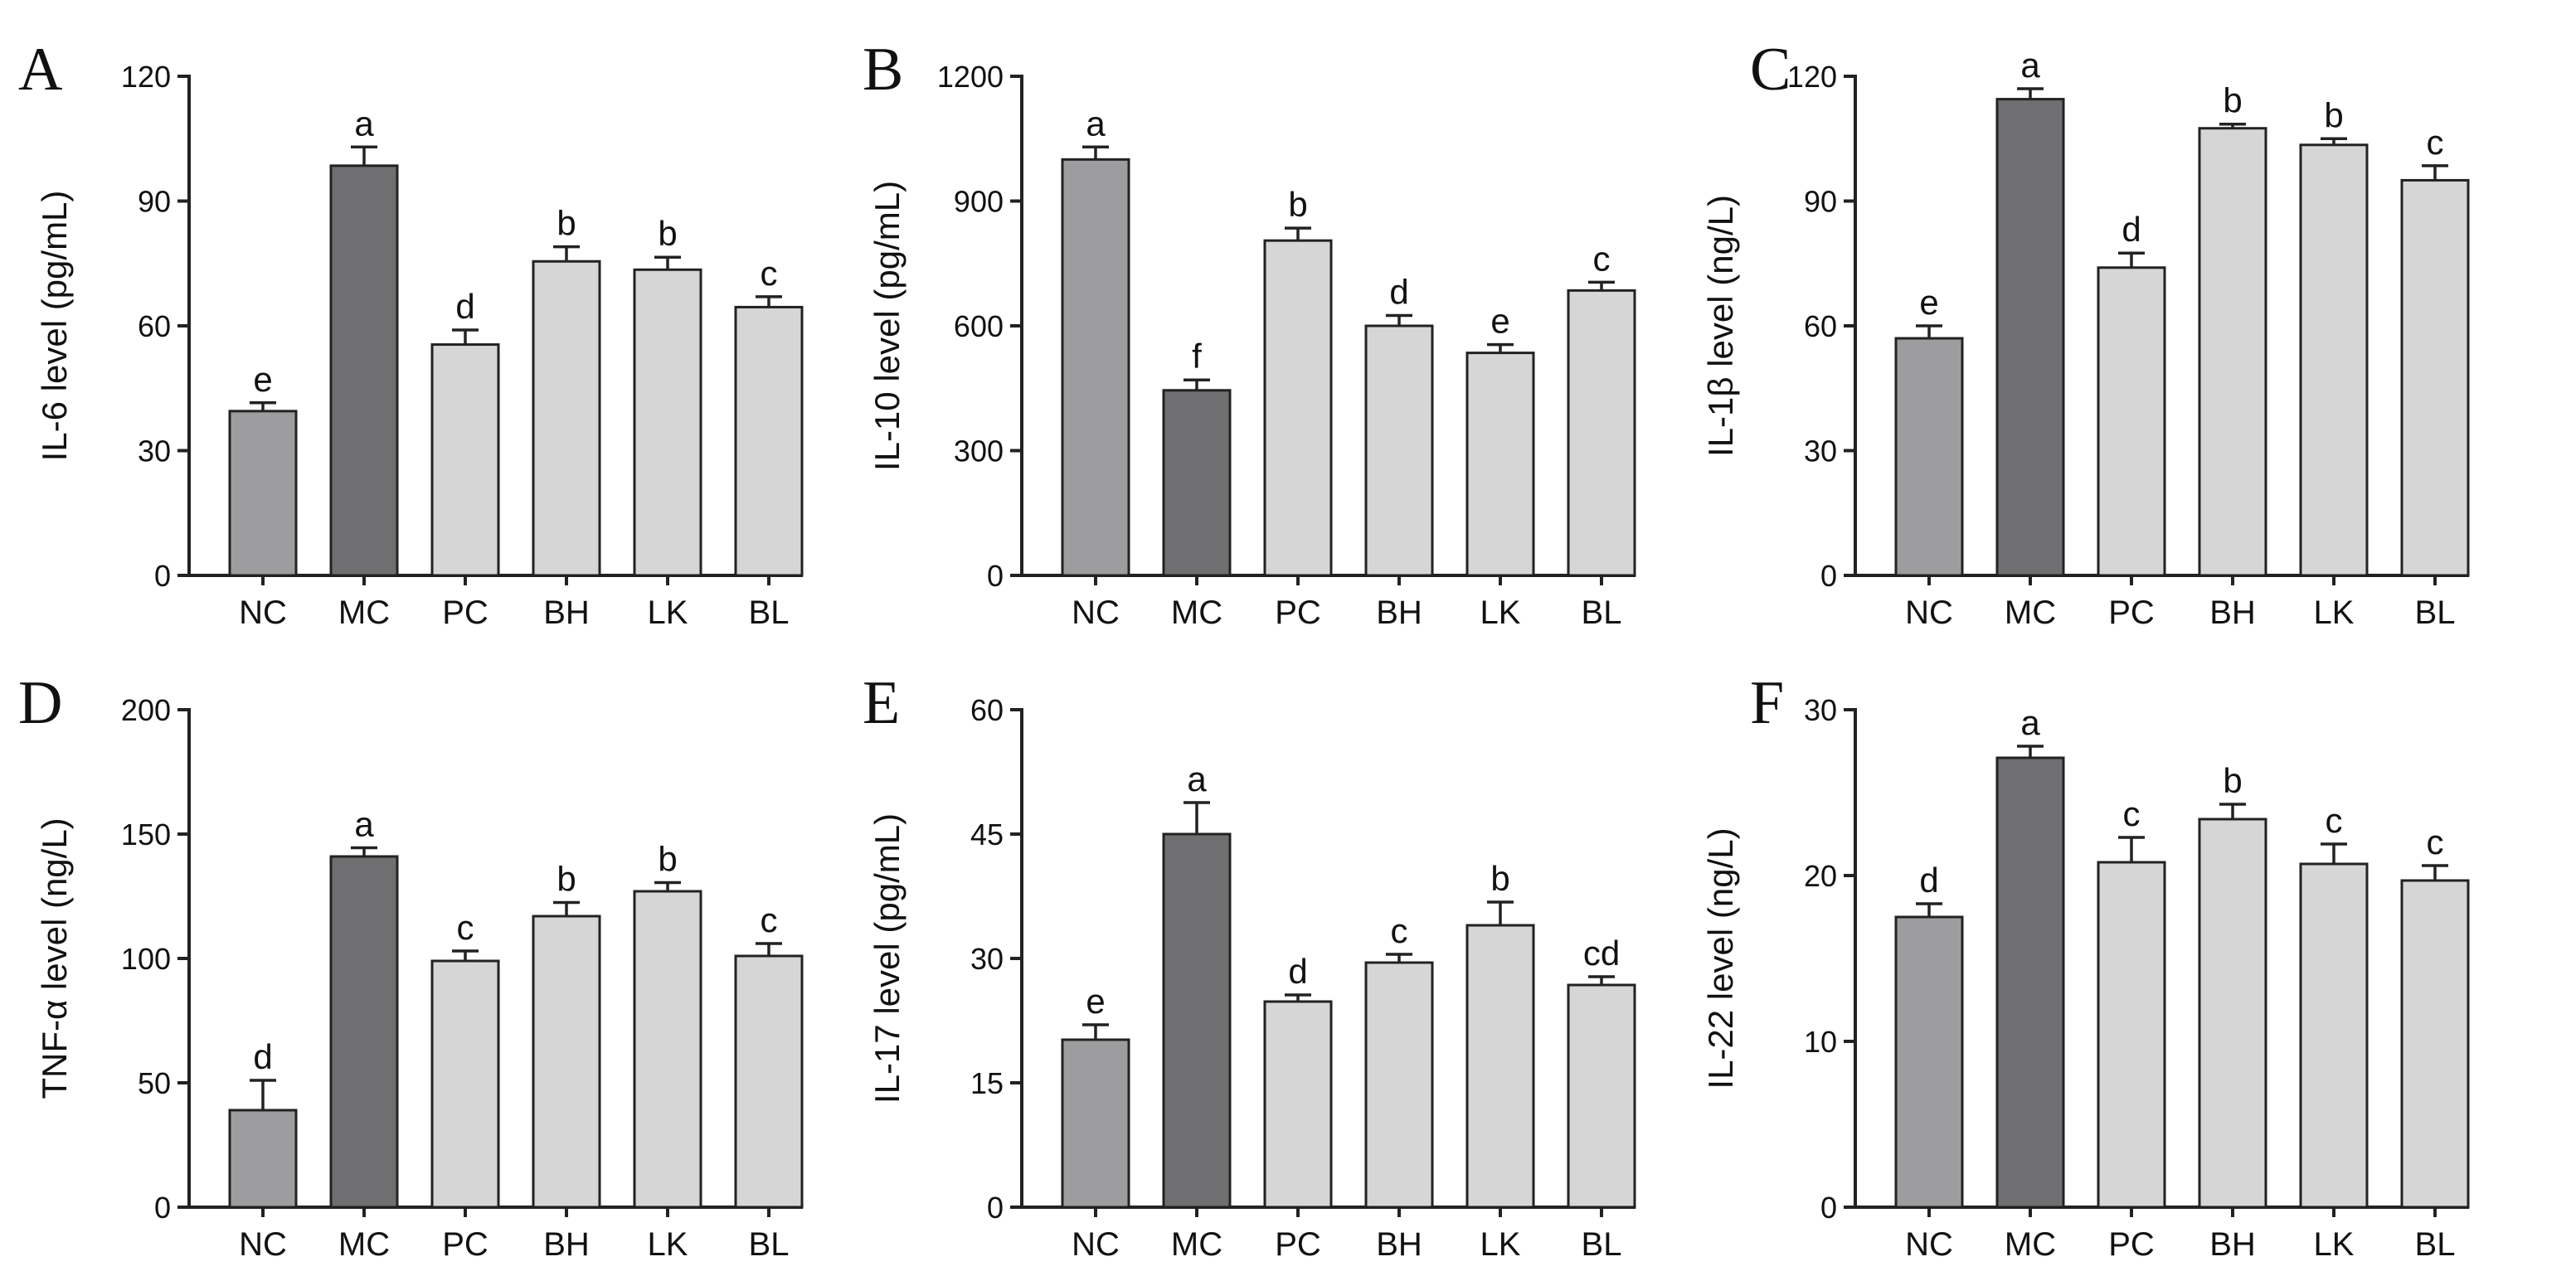  I want to click on y-axis-label: IL-1β level (ng/L), so click(1720, 326).